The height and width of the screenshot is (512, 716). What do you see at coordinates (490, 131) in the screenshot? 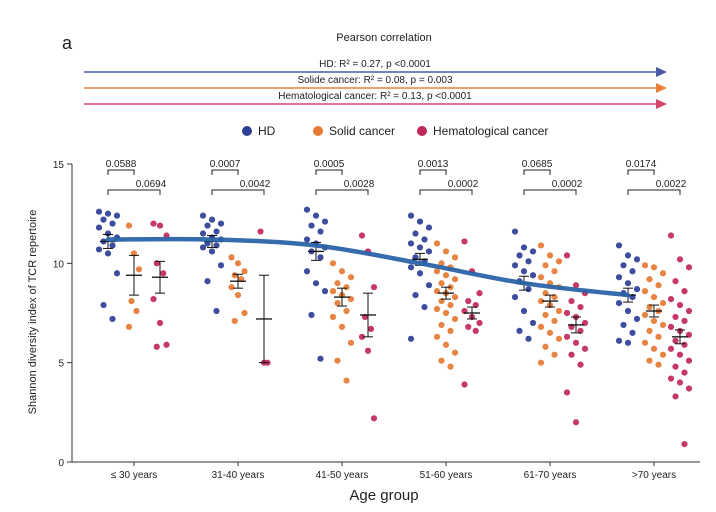
I see `legend-label-hematological: Hematological cancer` at bounding box center [490, 131].